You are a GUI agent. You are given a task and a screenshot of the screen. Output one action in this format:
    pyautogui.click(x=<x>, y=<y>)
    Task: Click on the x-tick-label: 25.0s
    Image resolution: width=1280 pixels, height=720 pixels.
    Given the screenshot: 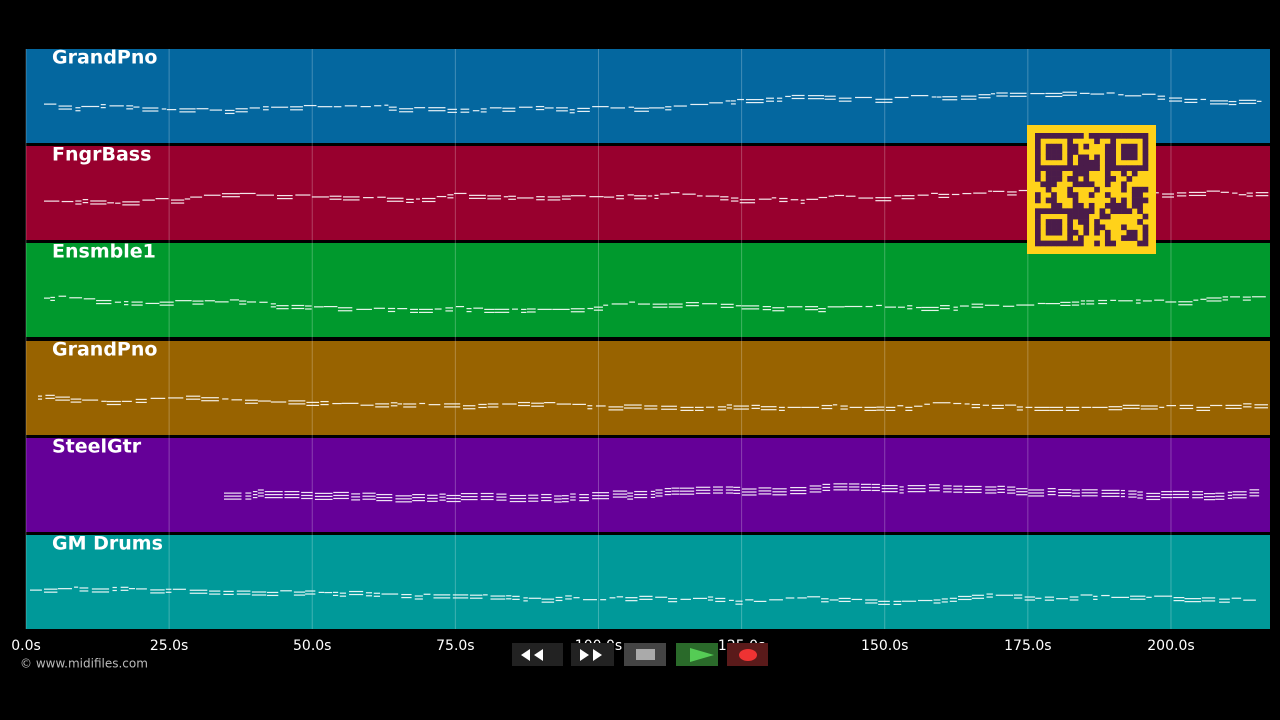 What is the action you would take?
    pyautogui.click(x=169, y=646)
    